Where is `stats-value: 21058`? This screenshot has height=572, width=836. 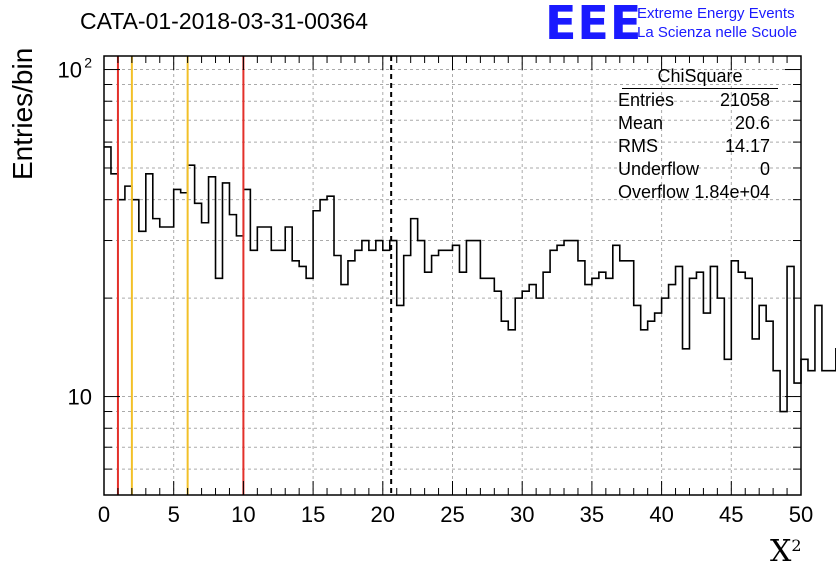 stats-value: 21058 is located at coordinates (744, 100).